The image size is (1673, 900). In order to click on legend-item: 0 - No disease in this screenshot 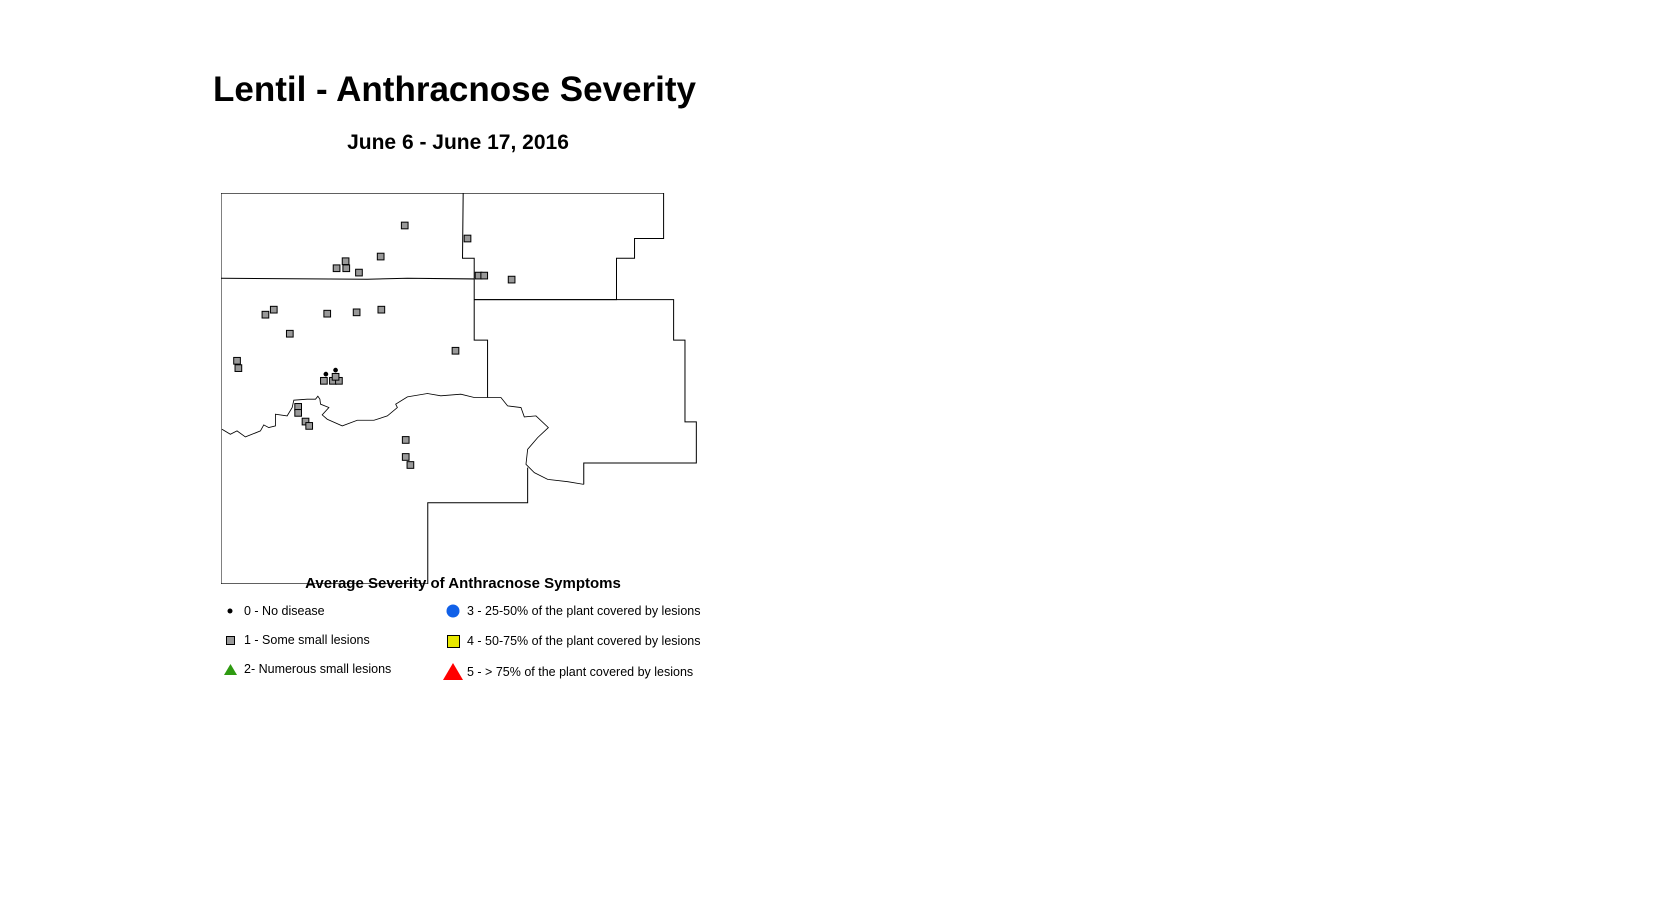, I will do `click(272, 611)`.